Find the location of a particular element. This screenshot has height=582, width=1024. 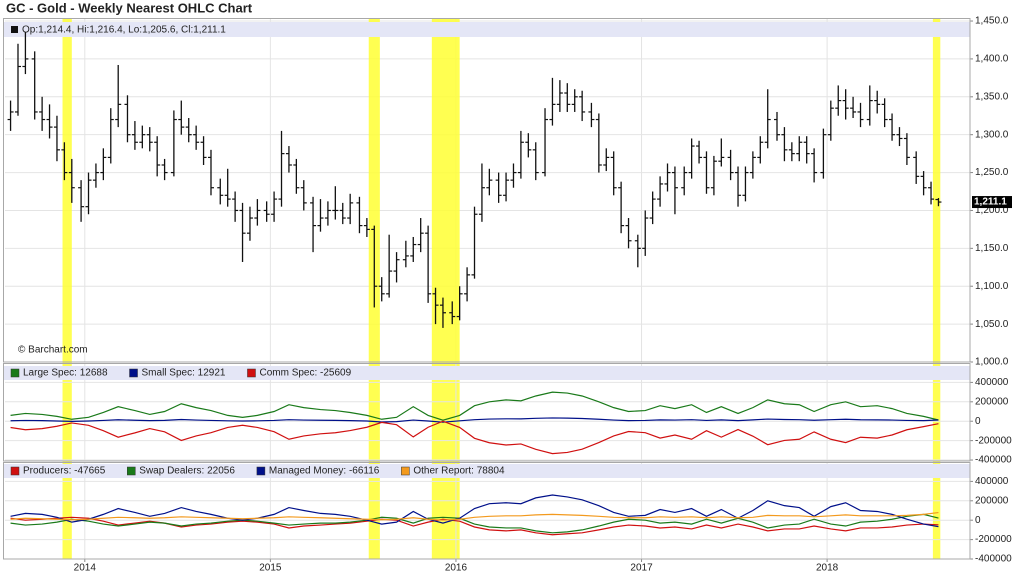

y-tick-label: 1,050.0 is located at coordinates (992, 324).